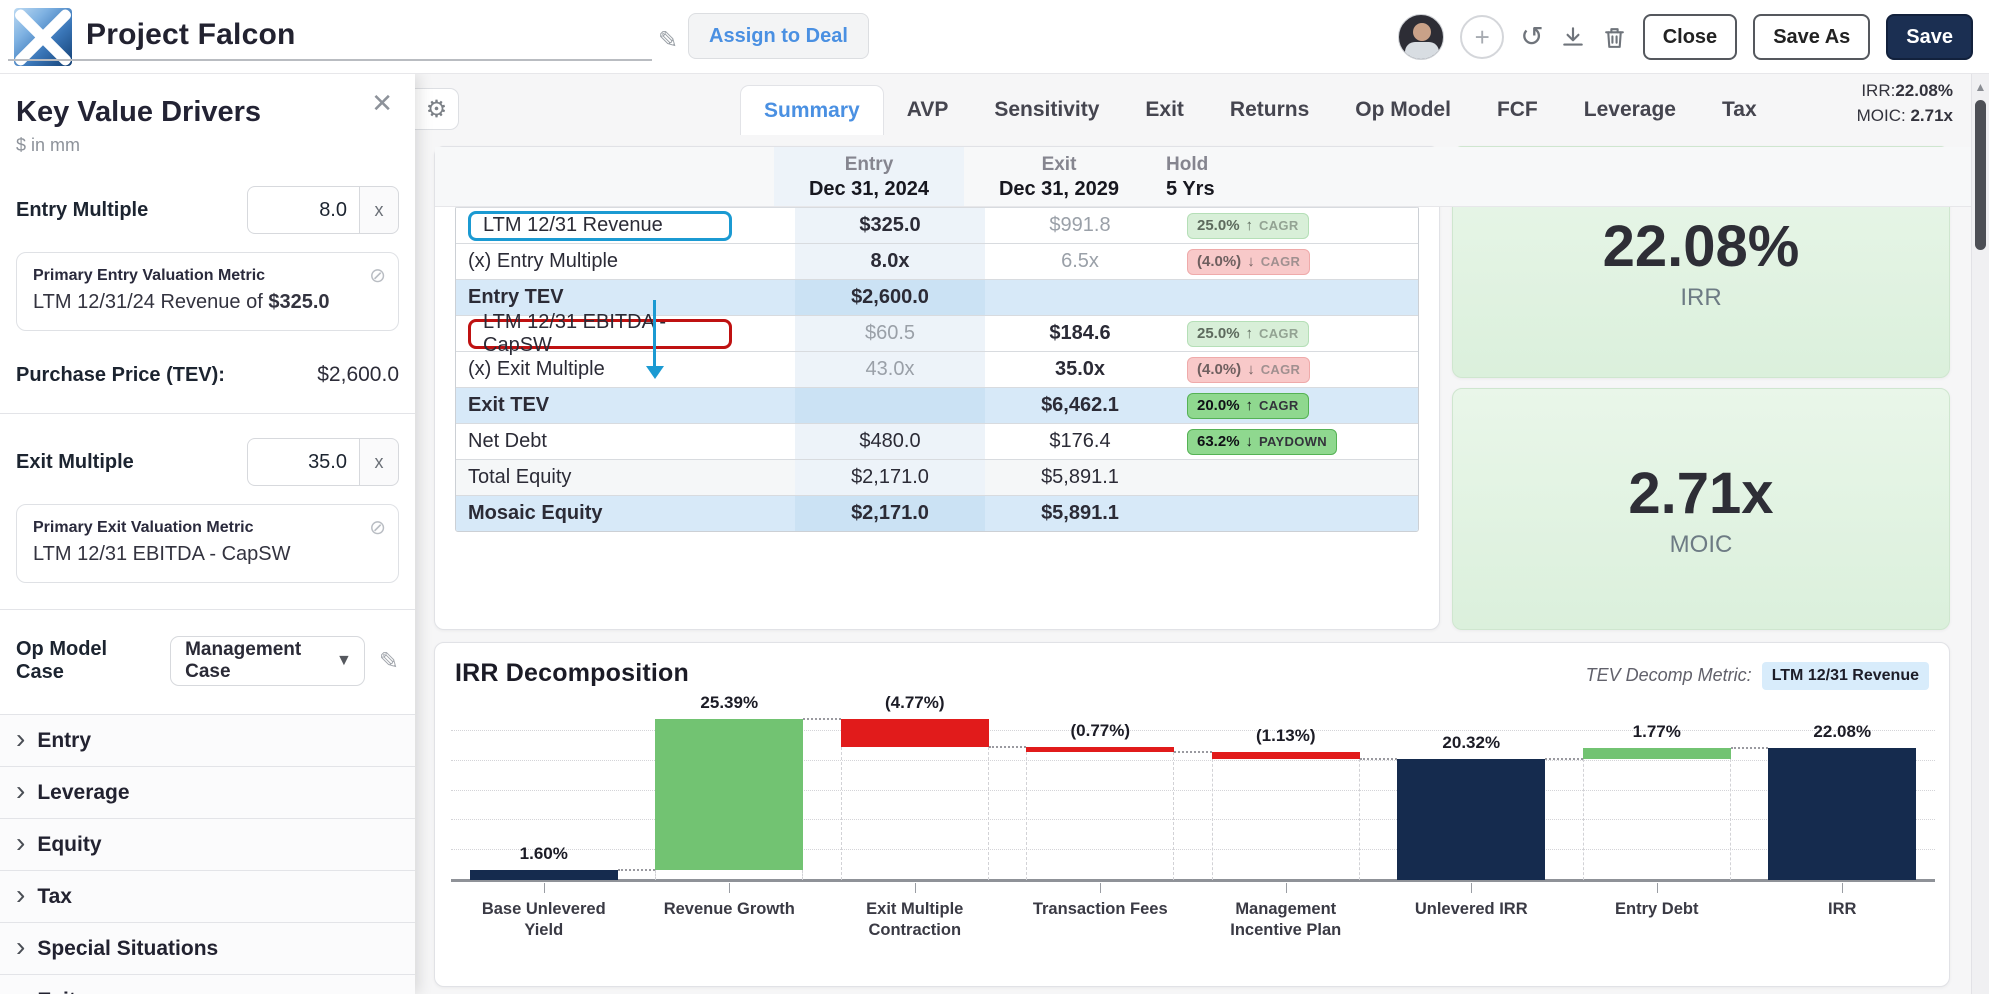  Describe the element at coordinates (56, 991) in the screenshot. I see `section-label: Exit` at that location.